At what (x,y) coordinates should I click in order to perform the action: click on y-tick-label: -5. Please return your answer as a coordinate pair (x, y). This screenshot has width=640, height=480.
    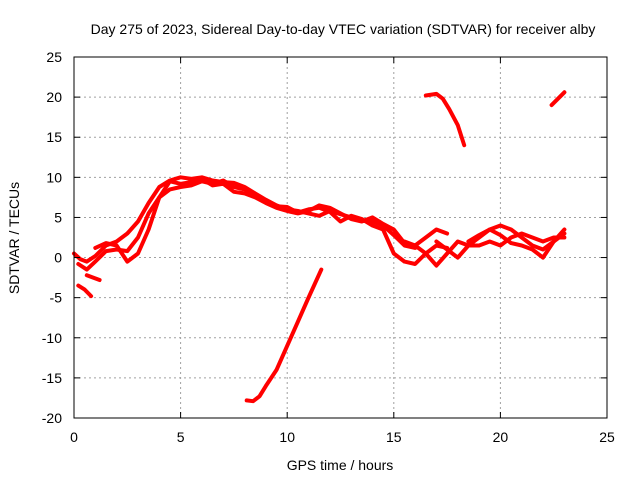
    Looking at the image, I should click on (56, 298).